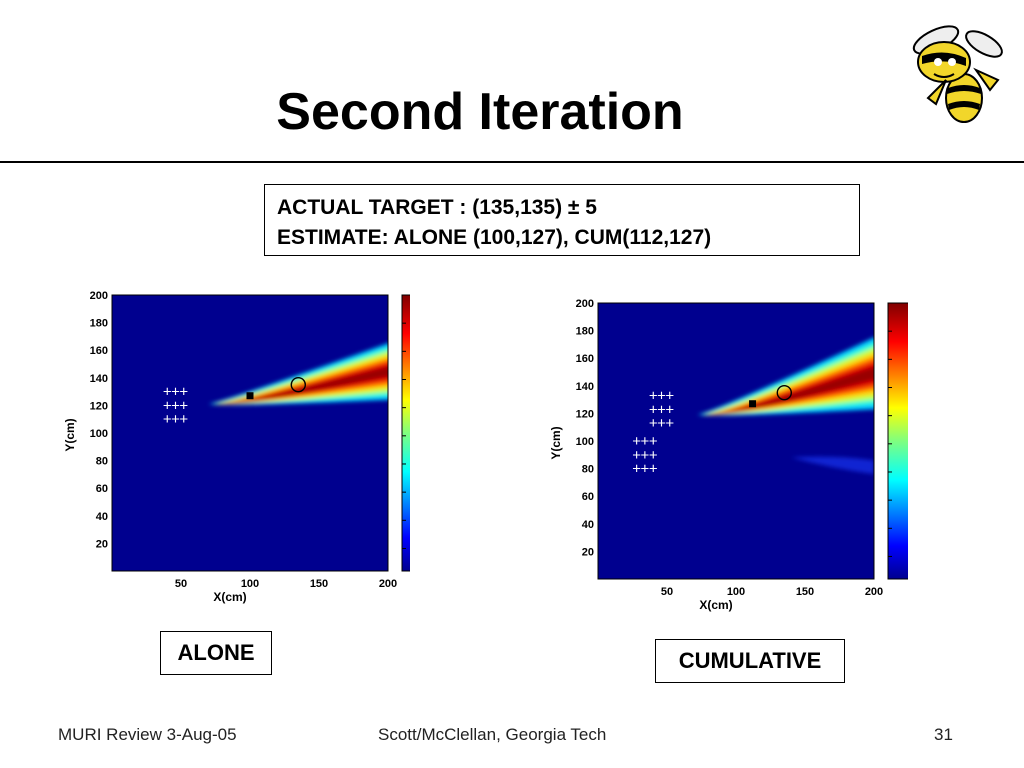  I want to click on footer-authors: Scott/McClellan, Georgia Tech, so click(492, 734).